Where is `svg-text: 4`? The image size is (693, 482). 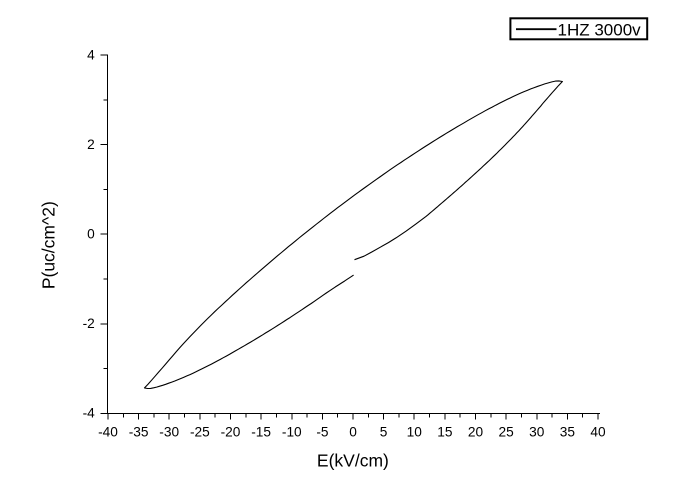 svg-text: 4 is located at coordinates (91, 55).